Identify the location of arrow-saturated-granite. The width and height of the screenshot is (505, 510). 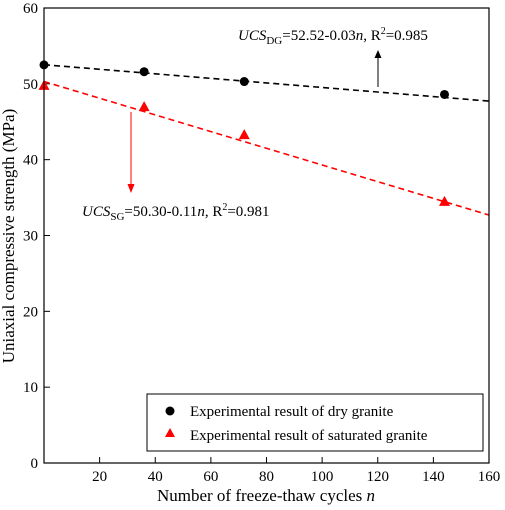
(131, 152).